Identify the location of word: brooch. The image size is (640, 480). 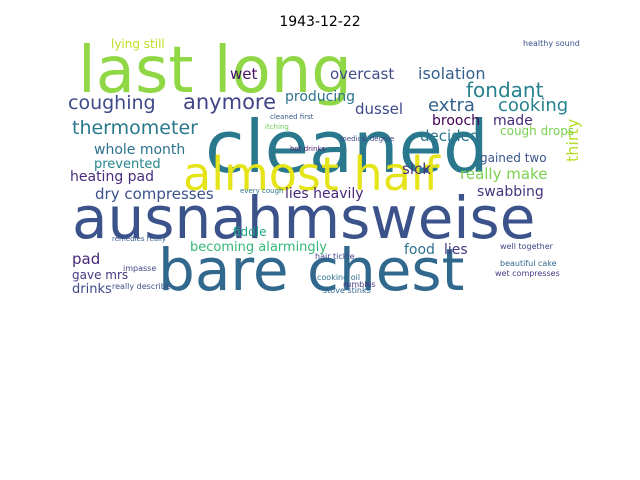
(456, 121).